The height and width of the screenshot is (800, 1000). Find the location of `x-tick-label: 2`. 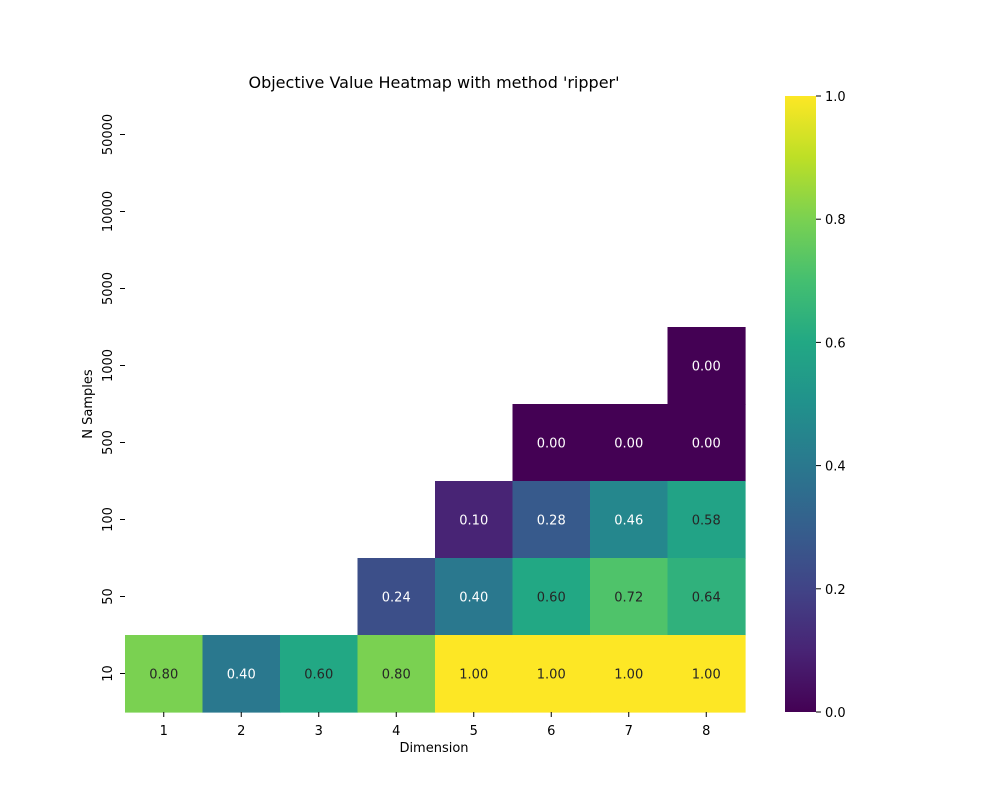

x-tick-label: 2 is located at coordinates (241, 731).